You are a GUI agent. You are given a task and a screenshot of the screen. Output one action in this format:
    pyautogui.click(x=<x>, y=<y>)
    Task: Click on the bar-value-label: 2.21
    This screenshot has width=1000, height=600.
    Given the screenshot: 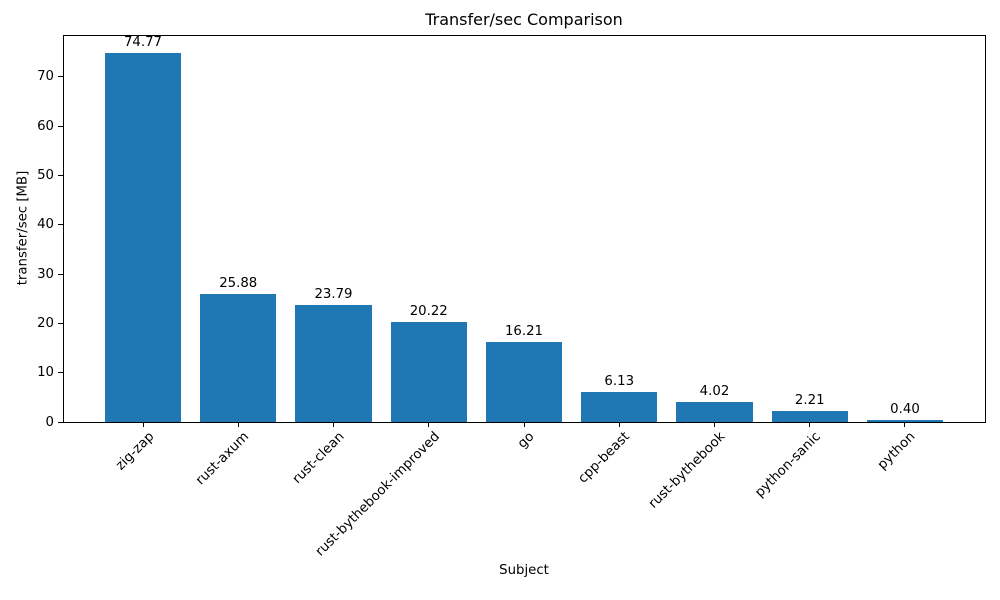 What is the action you would take?
    pyautogui.click(x=809, y=401)
    